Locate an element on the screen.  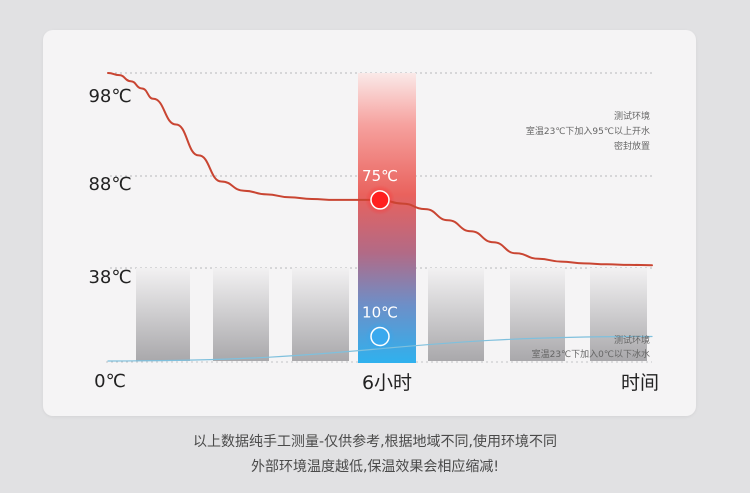
six-hour-highlight-column is located at coordinates (387, 218).